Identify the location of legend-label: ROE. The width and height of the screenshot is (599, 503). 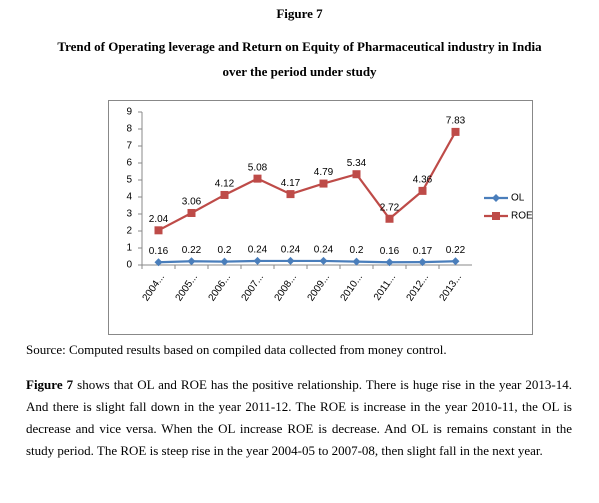
(522, 216).